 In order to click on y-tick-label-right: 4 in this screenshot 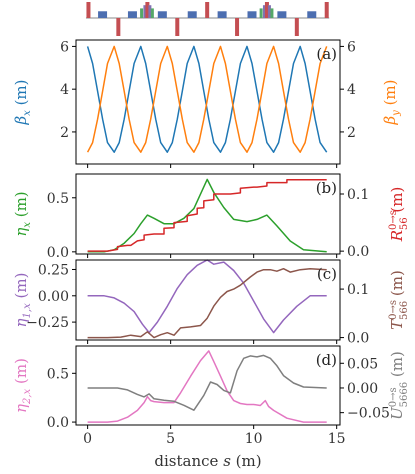, I will do `click(351, 90)`.